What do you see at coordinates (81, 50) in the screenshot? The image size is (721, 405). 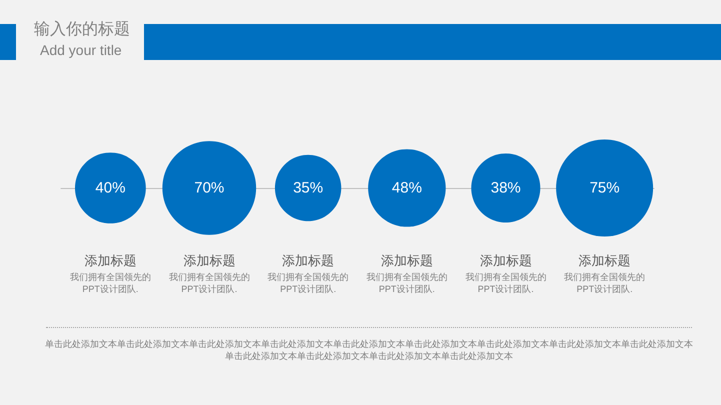 I see `text: Add your title` at bounding box center [81, 50].